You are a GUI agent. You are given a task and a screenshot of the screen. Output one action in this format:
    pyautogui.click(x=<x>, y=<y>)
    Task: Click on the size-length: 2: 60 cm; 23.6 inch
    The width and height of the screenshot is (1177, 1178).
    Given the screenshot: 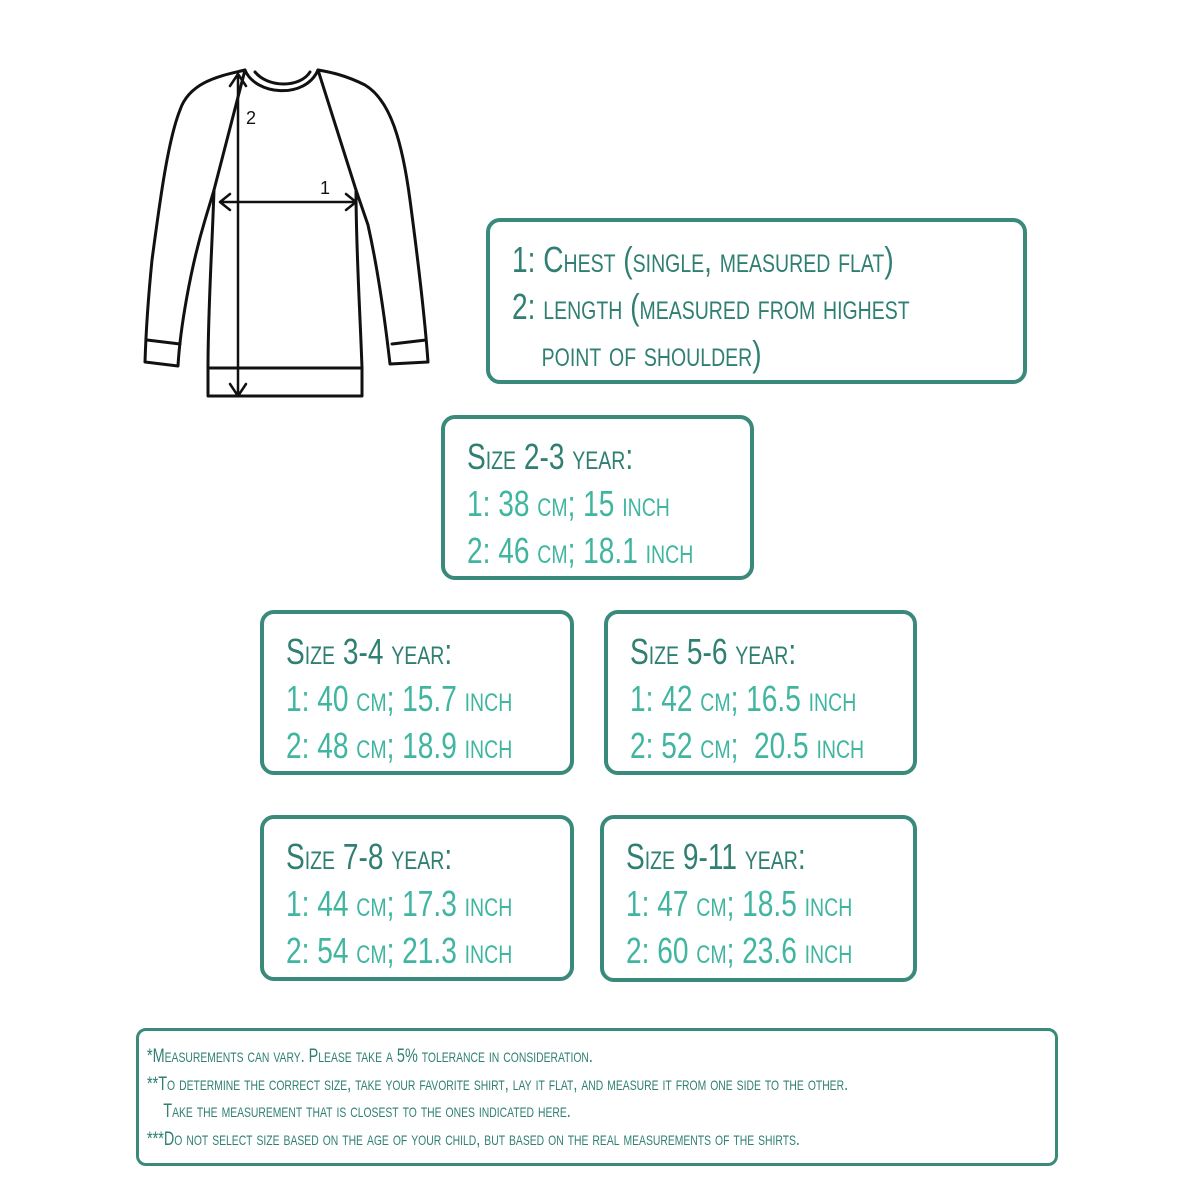 What is the action you would take?
    pyautogui.click(x=739, y=950)
    